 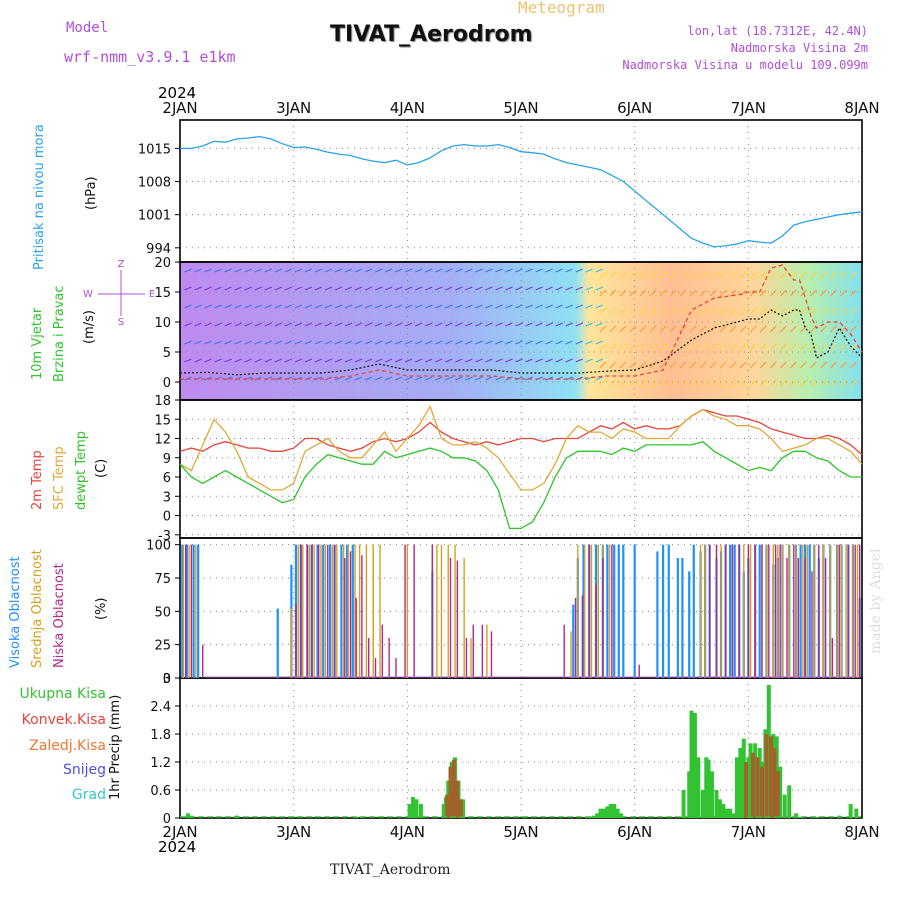 I want to click on y-tick-label: 9, so click(x=167, y=459).